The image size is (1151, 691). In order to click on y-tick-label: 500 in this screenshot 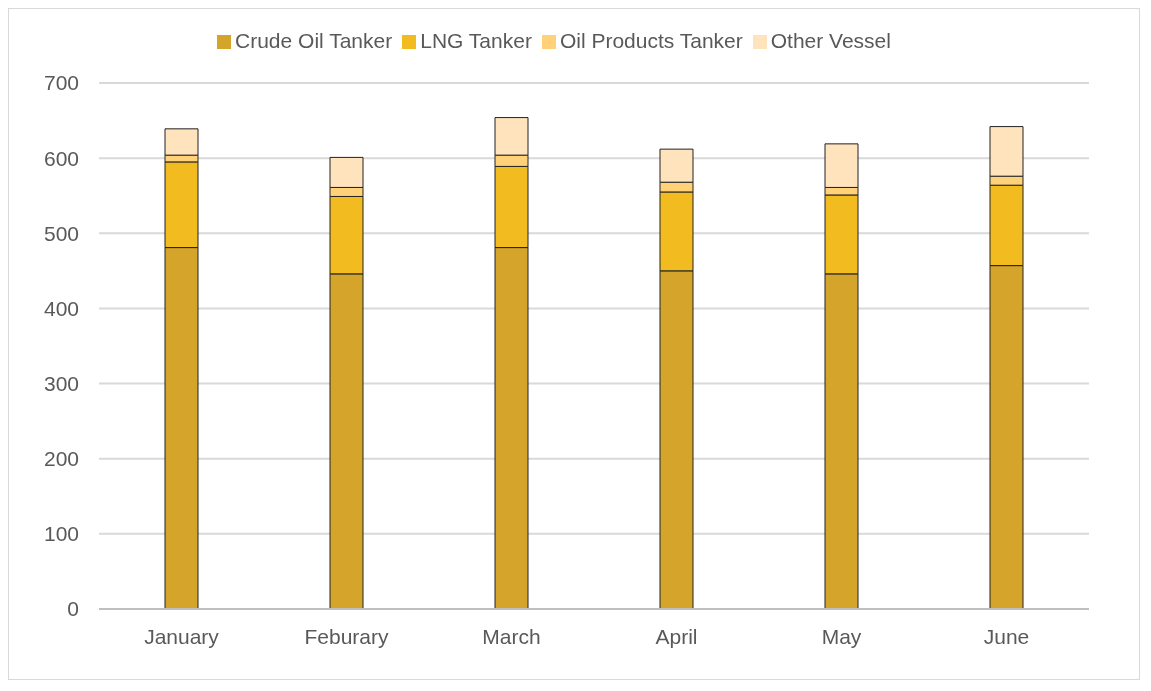, I will do `click(61, 233)`.